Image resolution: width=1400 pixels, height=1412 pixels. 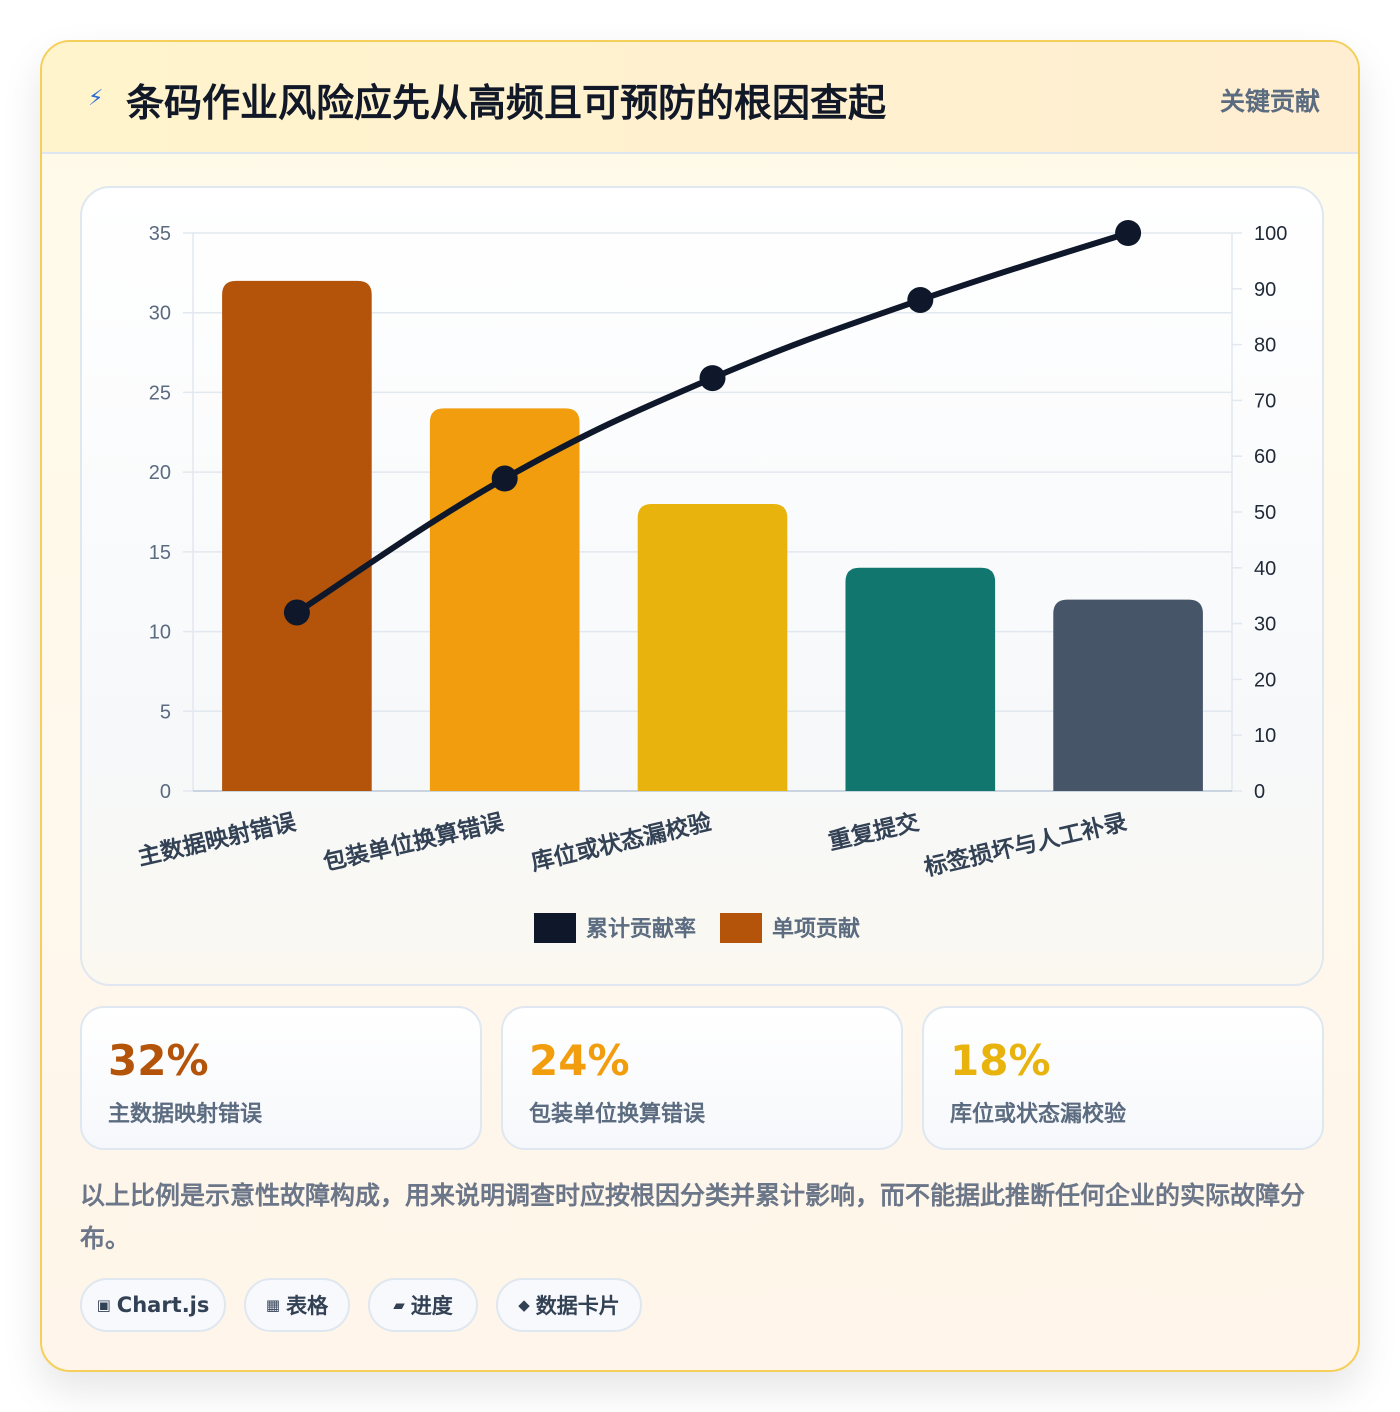 What do you see at coordinates (273, 1305) in the screenshot?
I see `table-icon: ▦` at bounding box center [273, 1305].